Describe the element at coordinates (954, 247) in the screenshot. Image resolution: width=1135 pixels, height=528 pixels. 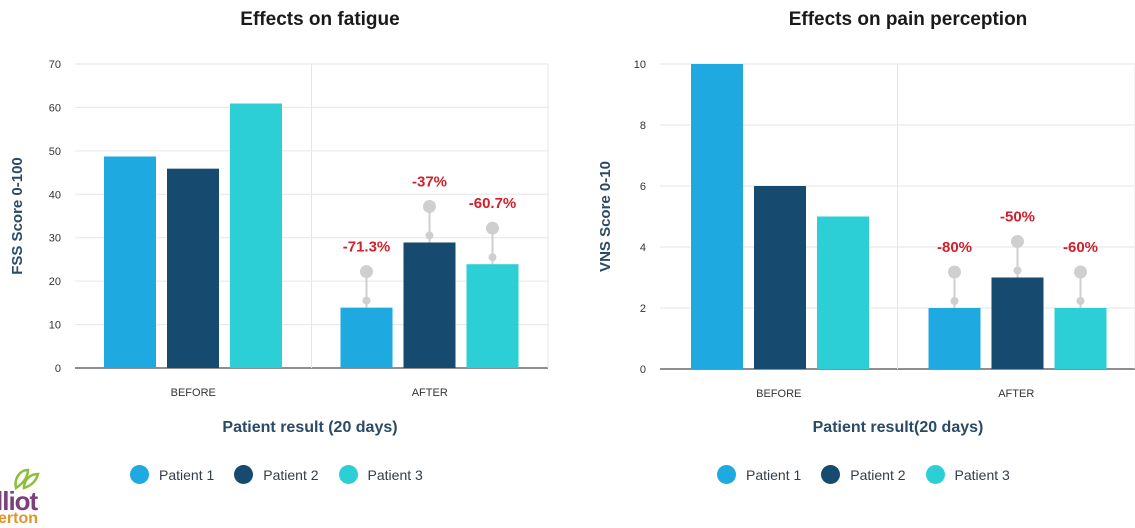
I see `change-annotation: -80%` at that location.